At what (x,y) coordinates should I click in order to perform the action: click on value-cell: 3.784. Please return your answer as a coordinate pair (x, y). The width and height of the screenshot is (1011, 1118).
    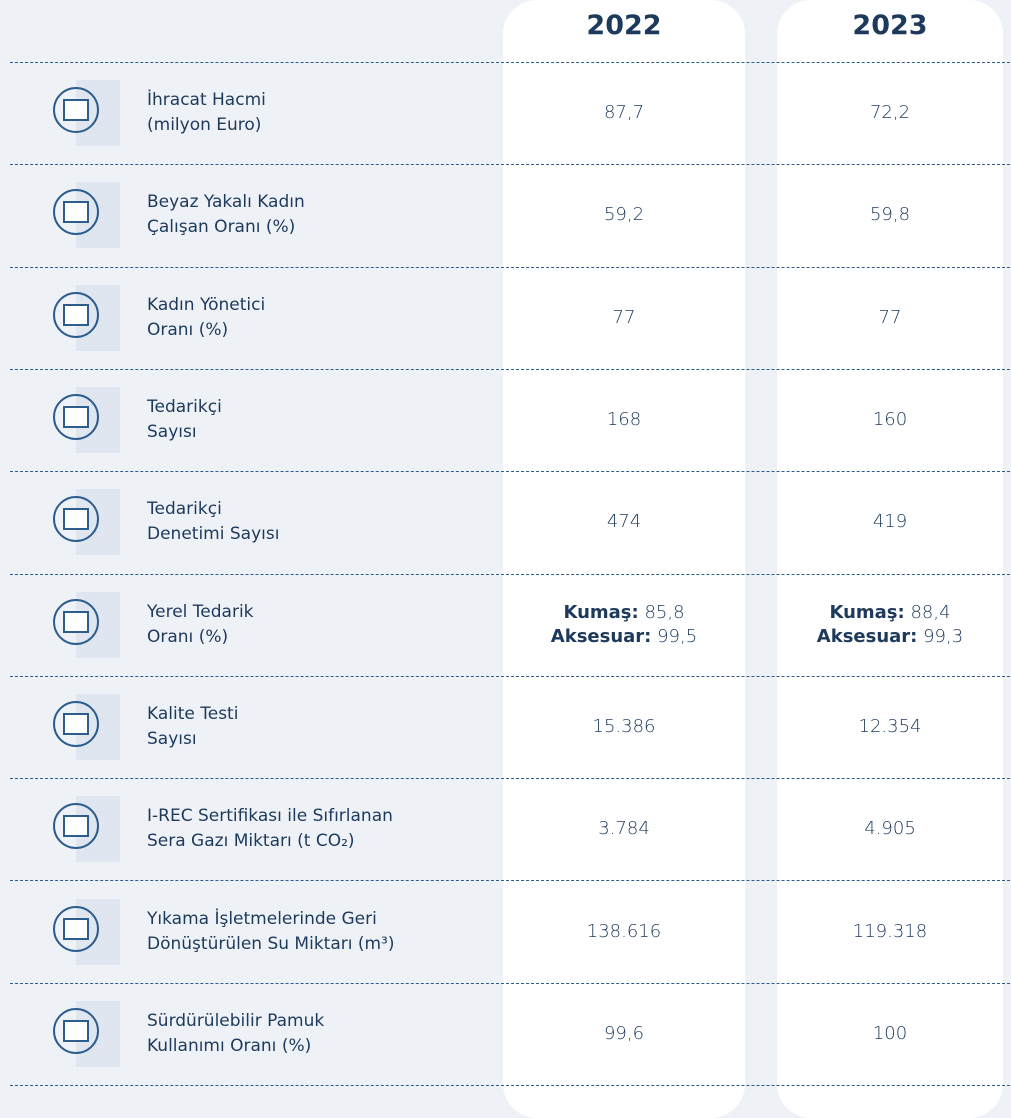
    Looking at the image, I should click on (624, 829).